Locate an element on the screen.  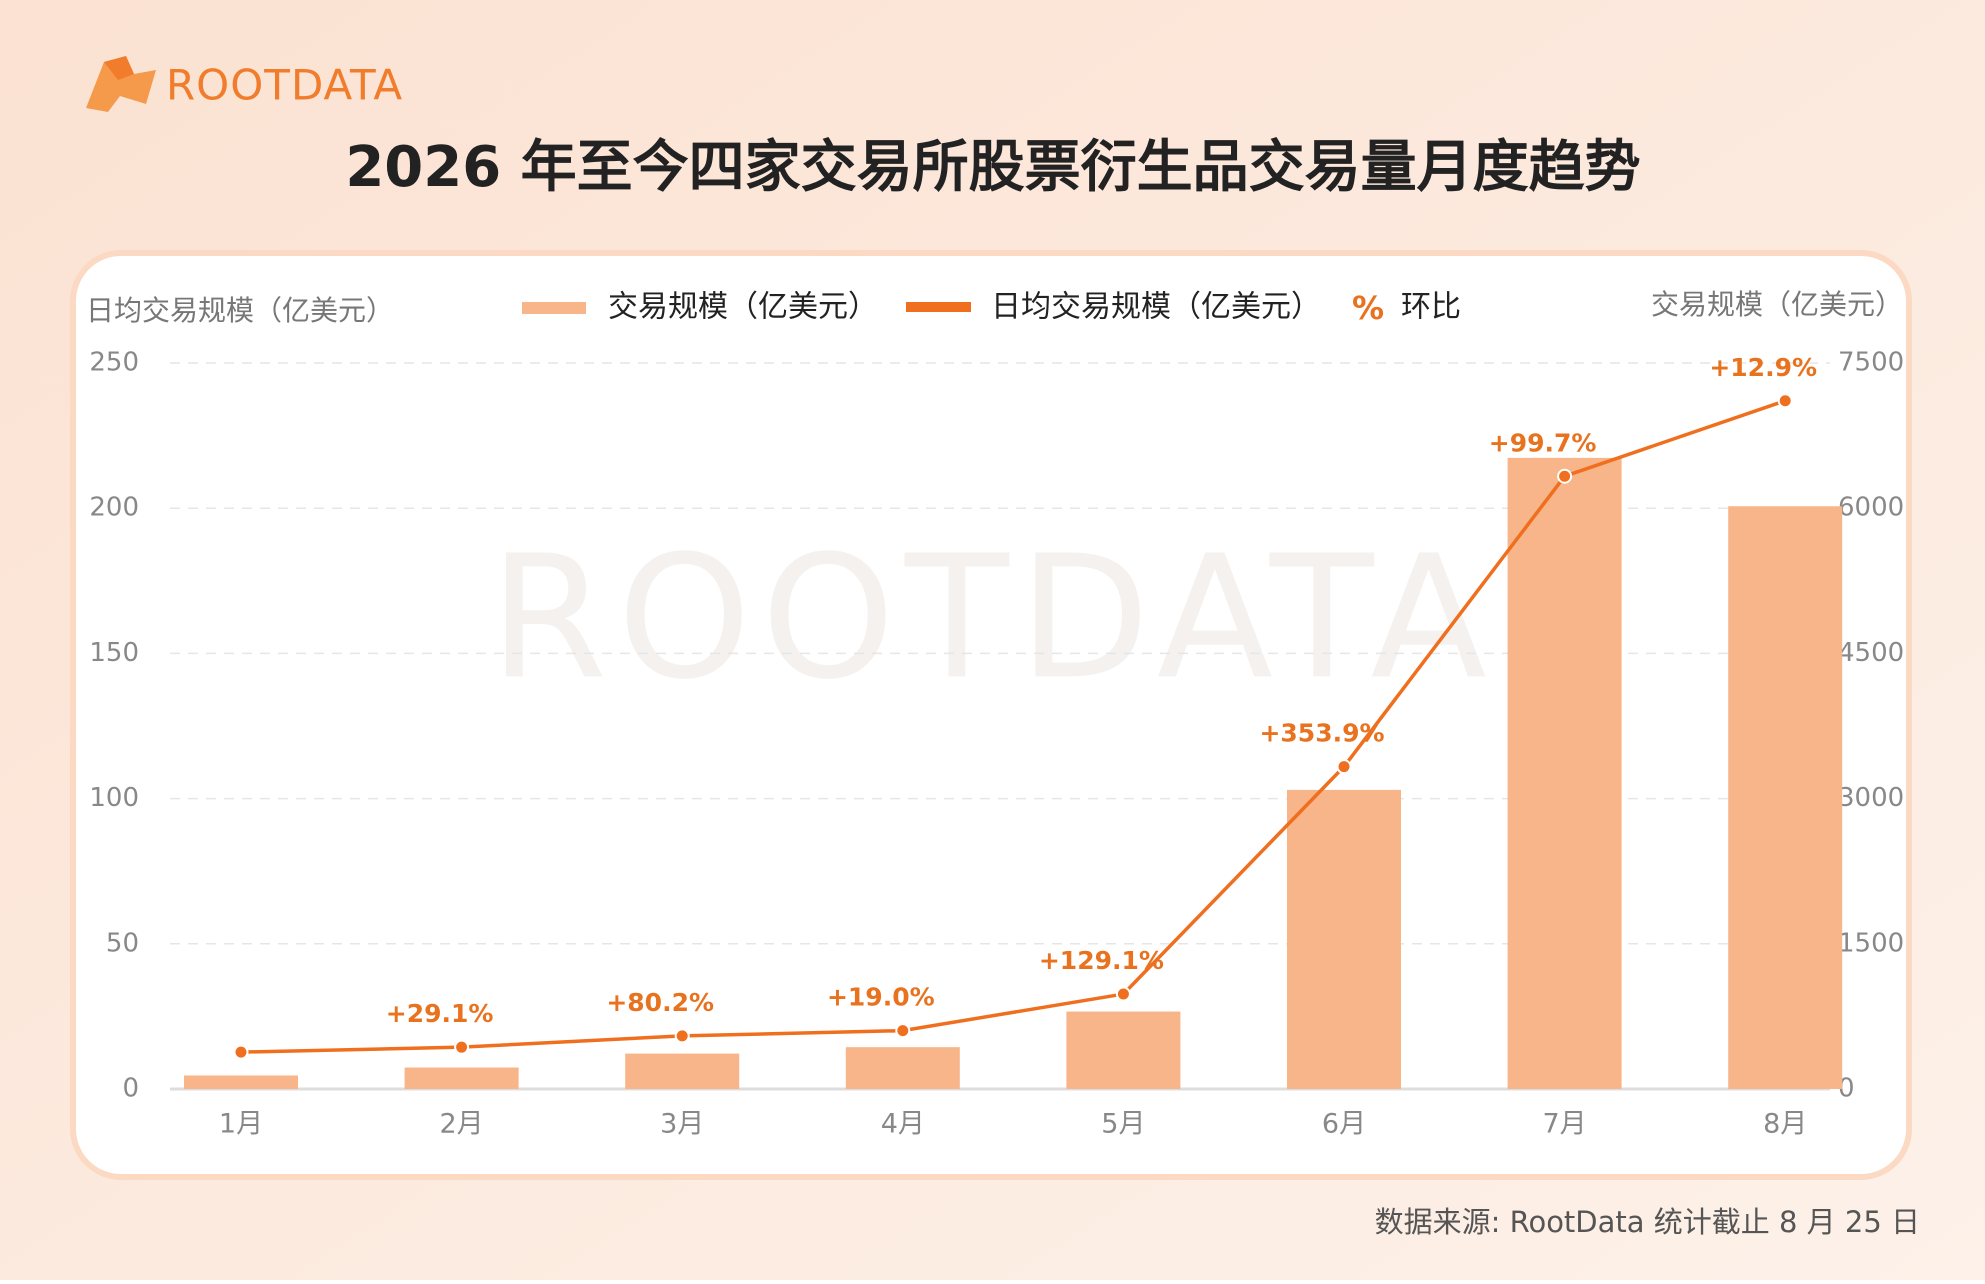
data-label: +99.7% is located at coordinates (1543, 442).